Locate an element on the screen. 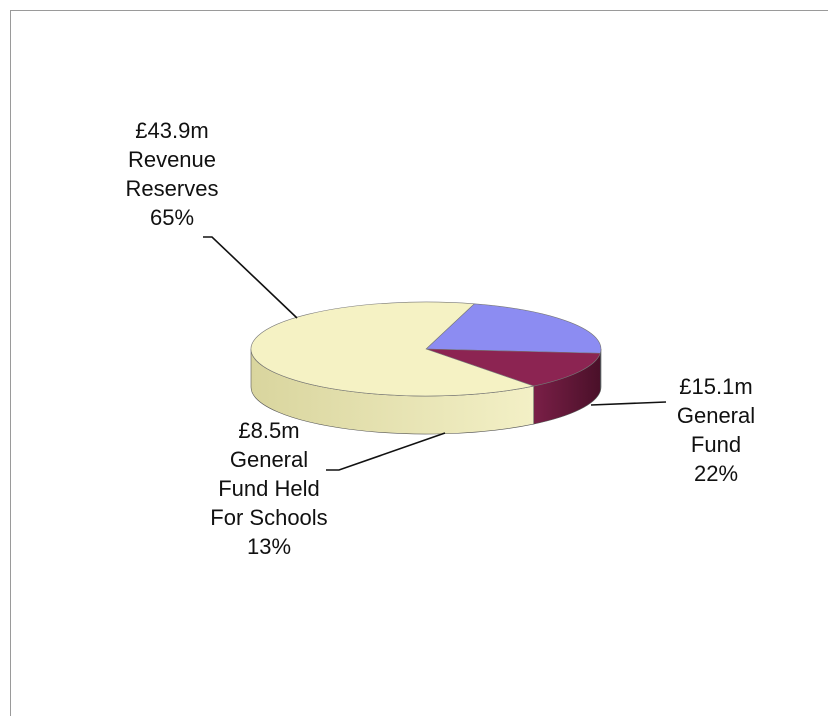 The width and height of the screenshot is (829, 717). data-label-1: £8.5m General Fund Held For Schools 13% is located at coordinates (268, 488).